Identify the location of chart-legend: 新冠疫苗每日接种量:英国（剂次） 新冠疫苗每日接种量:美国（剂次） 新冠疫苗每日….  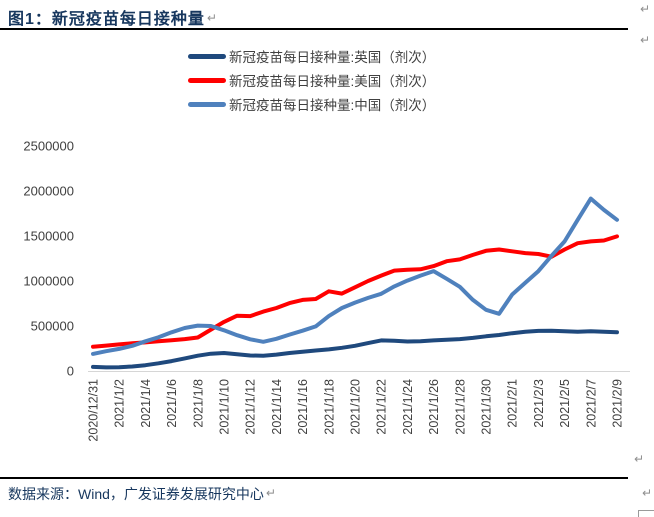
(311, 80).